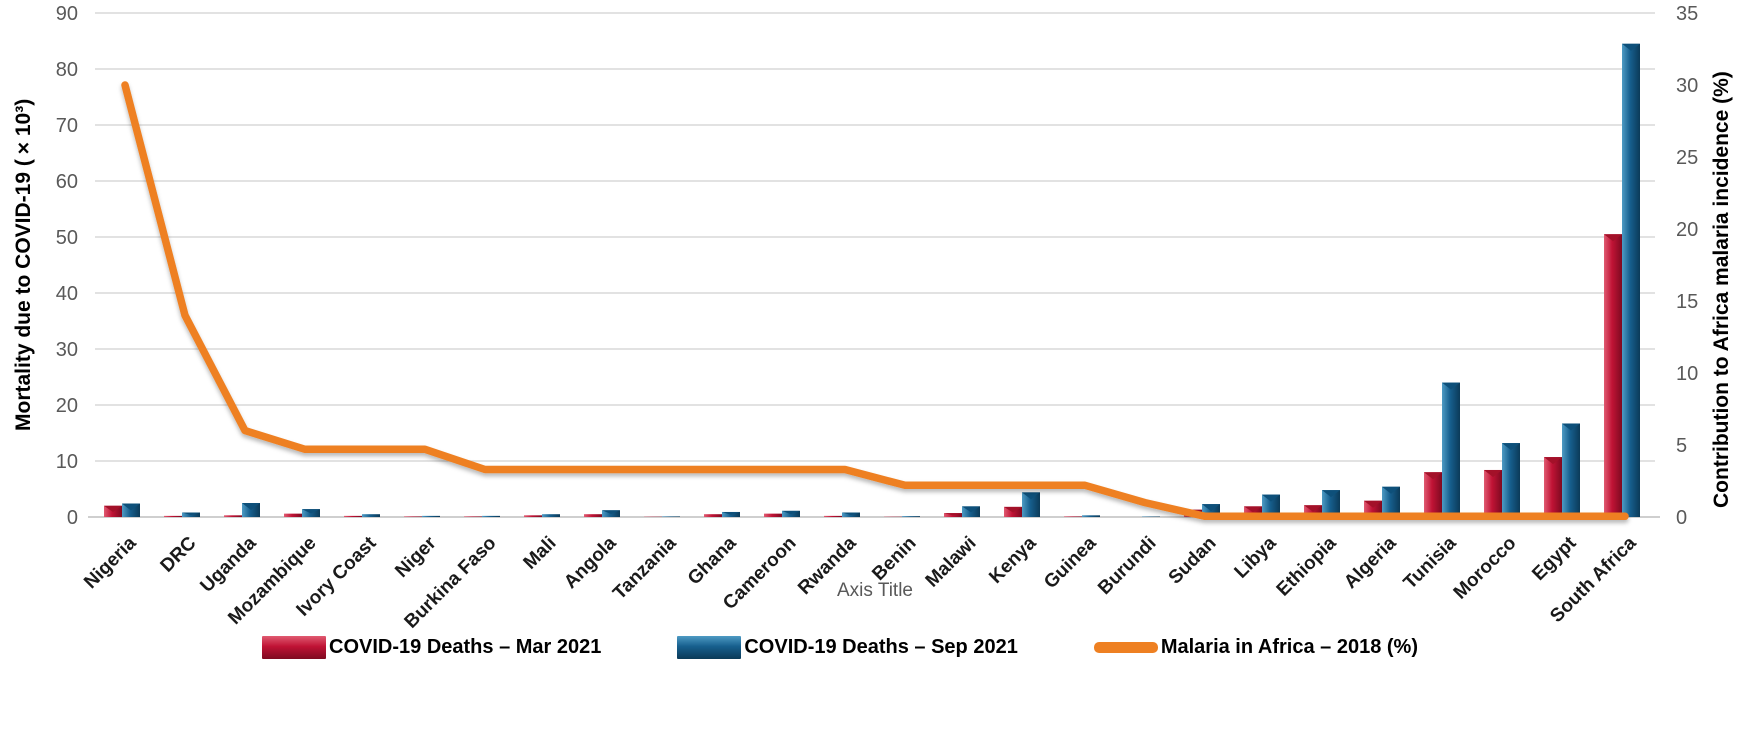 The width and height of the screenshot is (1746, 754). What do you see at coordinates (371, 515) in the screenshot?
I see `bar-sep-ivory-coast` at bounding box center [371, 515].